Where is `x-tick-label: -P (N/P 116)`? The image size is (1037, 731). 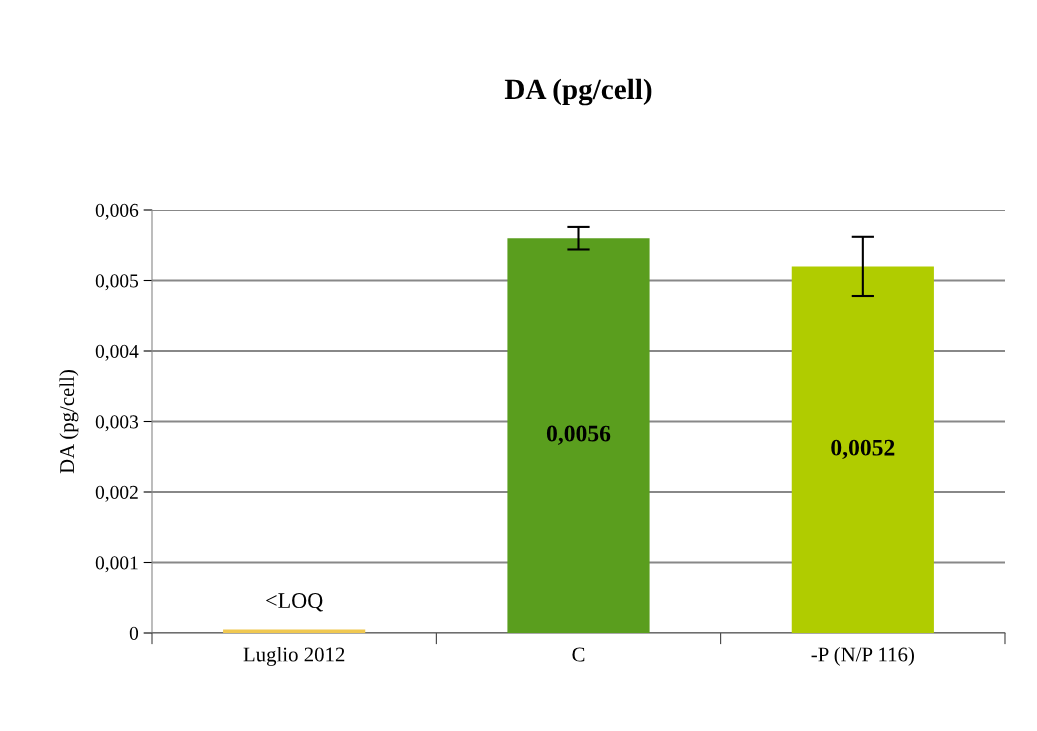 x-tick-label: -P (N/P 116) is located at coordinates (862, 656).